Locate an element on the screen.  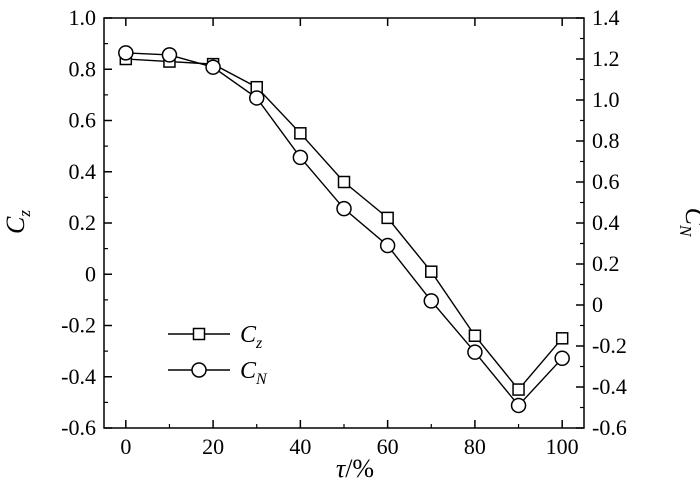
y-right-axis-label: CN is located at coordinates (688, 223).